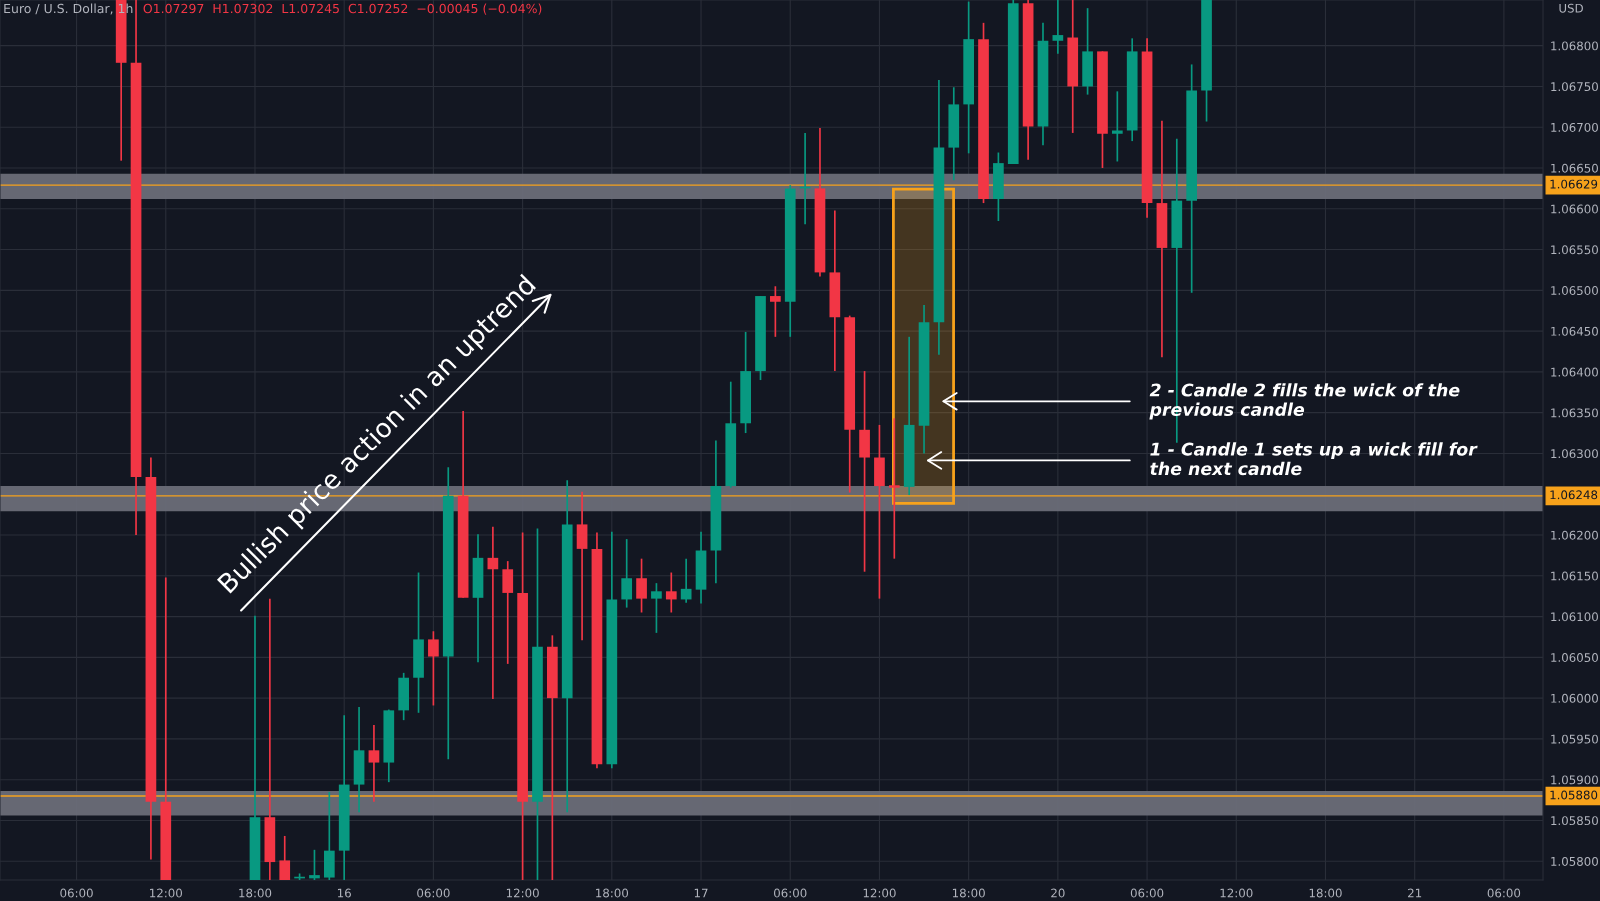  What do you see at coordinates (701, 893) in the screenshot?
I see `x-tick-label: 17` at bounding box center [701, 893].